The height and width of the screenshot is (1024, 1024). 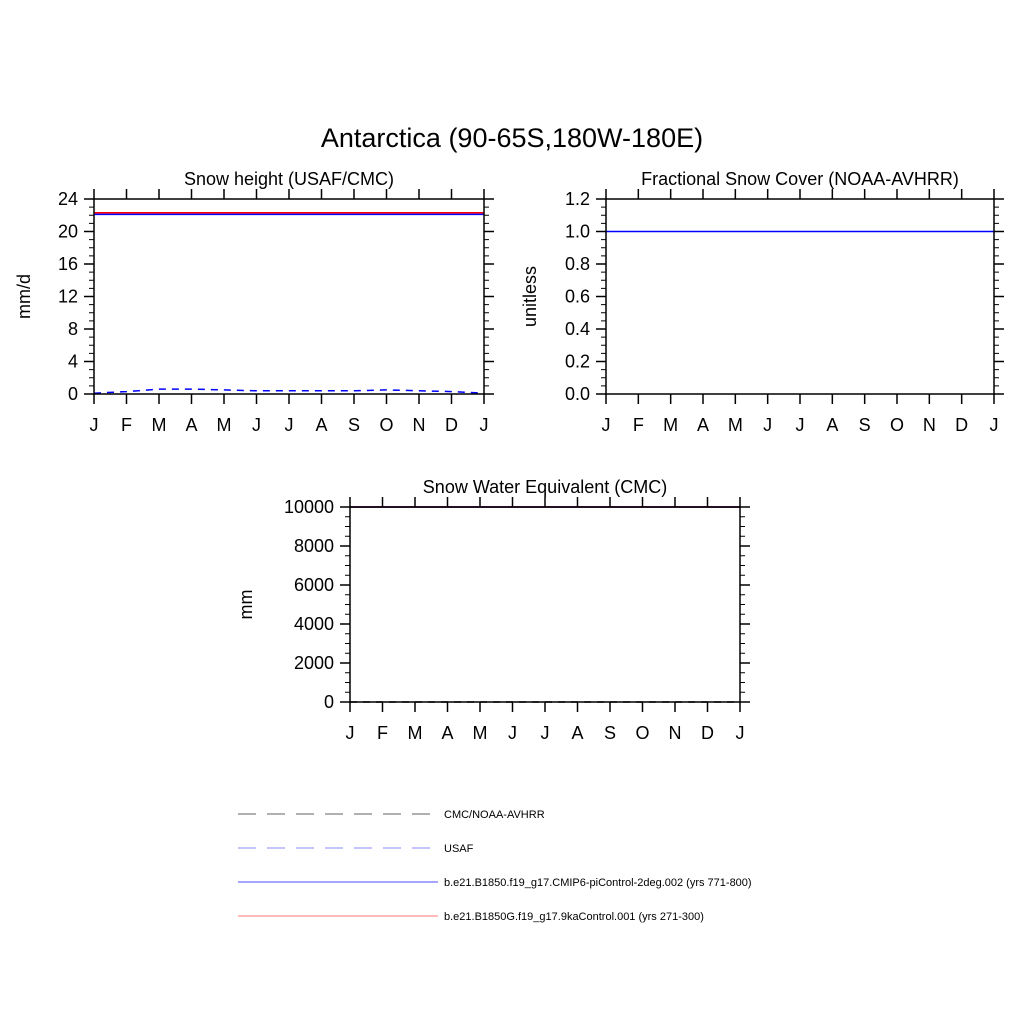 What do you see at coordinates (512, 138) in the screenshot?
I see `figure-title: Antarctica (90-65S,180W-180E)` at bounding box center [512, 138].